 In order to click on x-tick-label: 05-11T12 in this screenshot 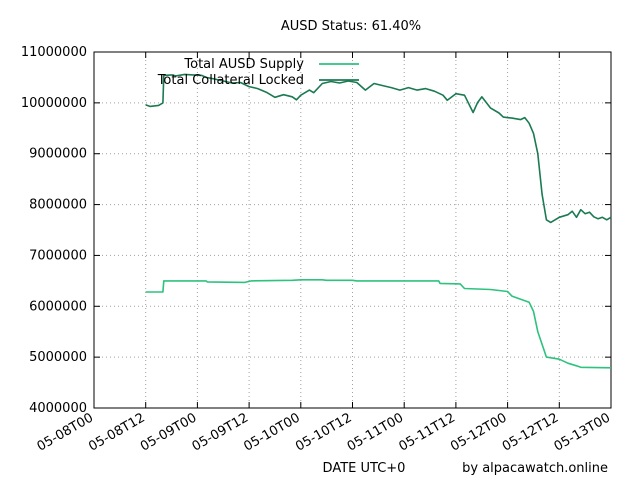, I will do `click(426, 432)`.